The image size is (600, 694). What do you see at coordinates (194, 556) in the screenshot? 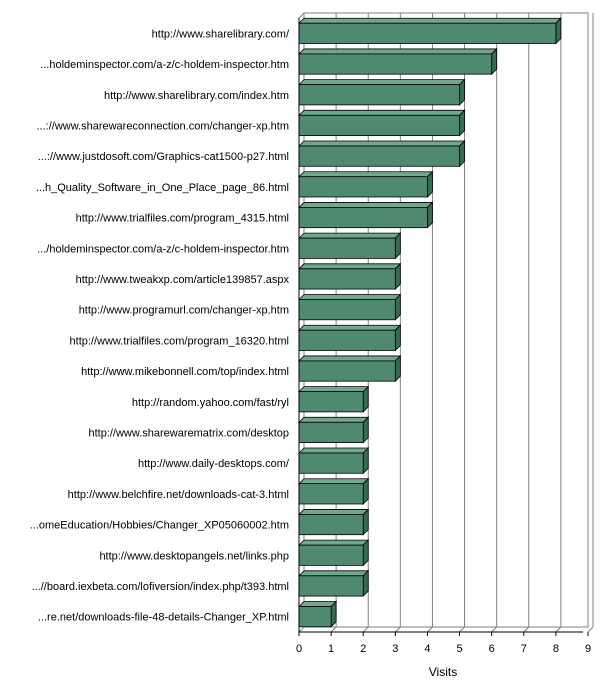
I see `category-label: http://www.desktopangels.net/links.php` at bounding box center [194, 556].